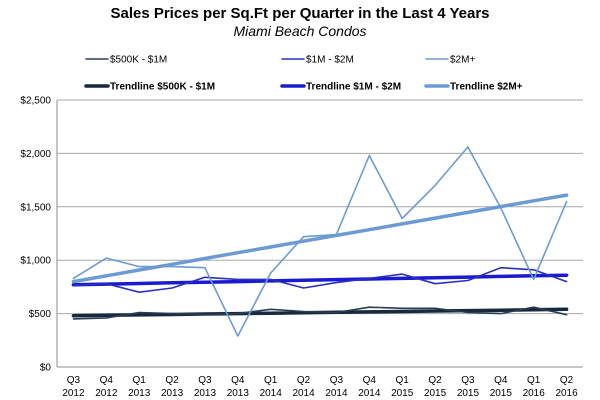  What do you see at coordinates (162, 87) in the screenshot?
I see `legend-label: Trendline $500K - $1M` at bounding box center [162, 87].